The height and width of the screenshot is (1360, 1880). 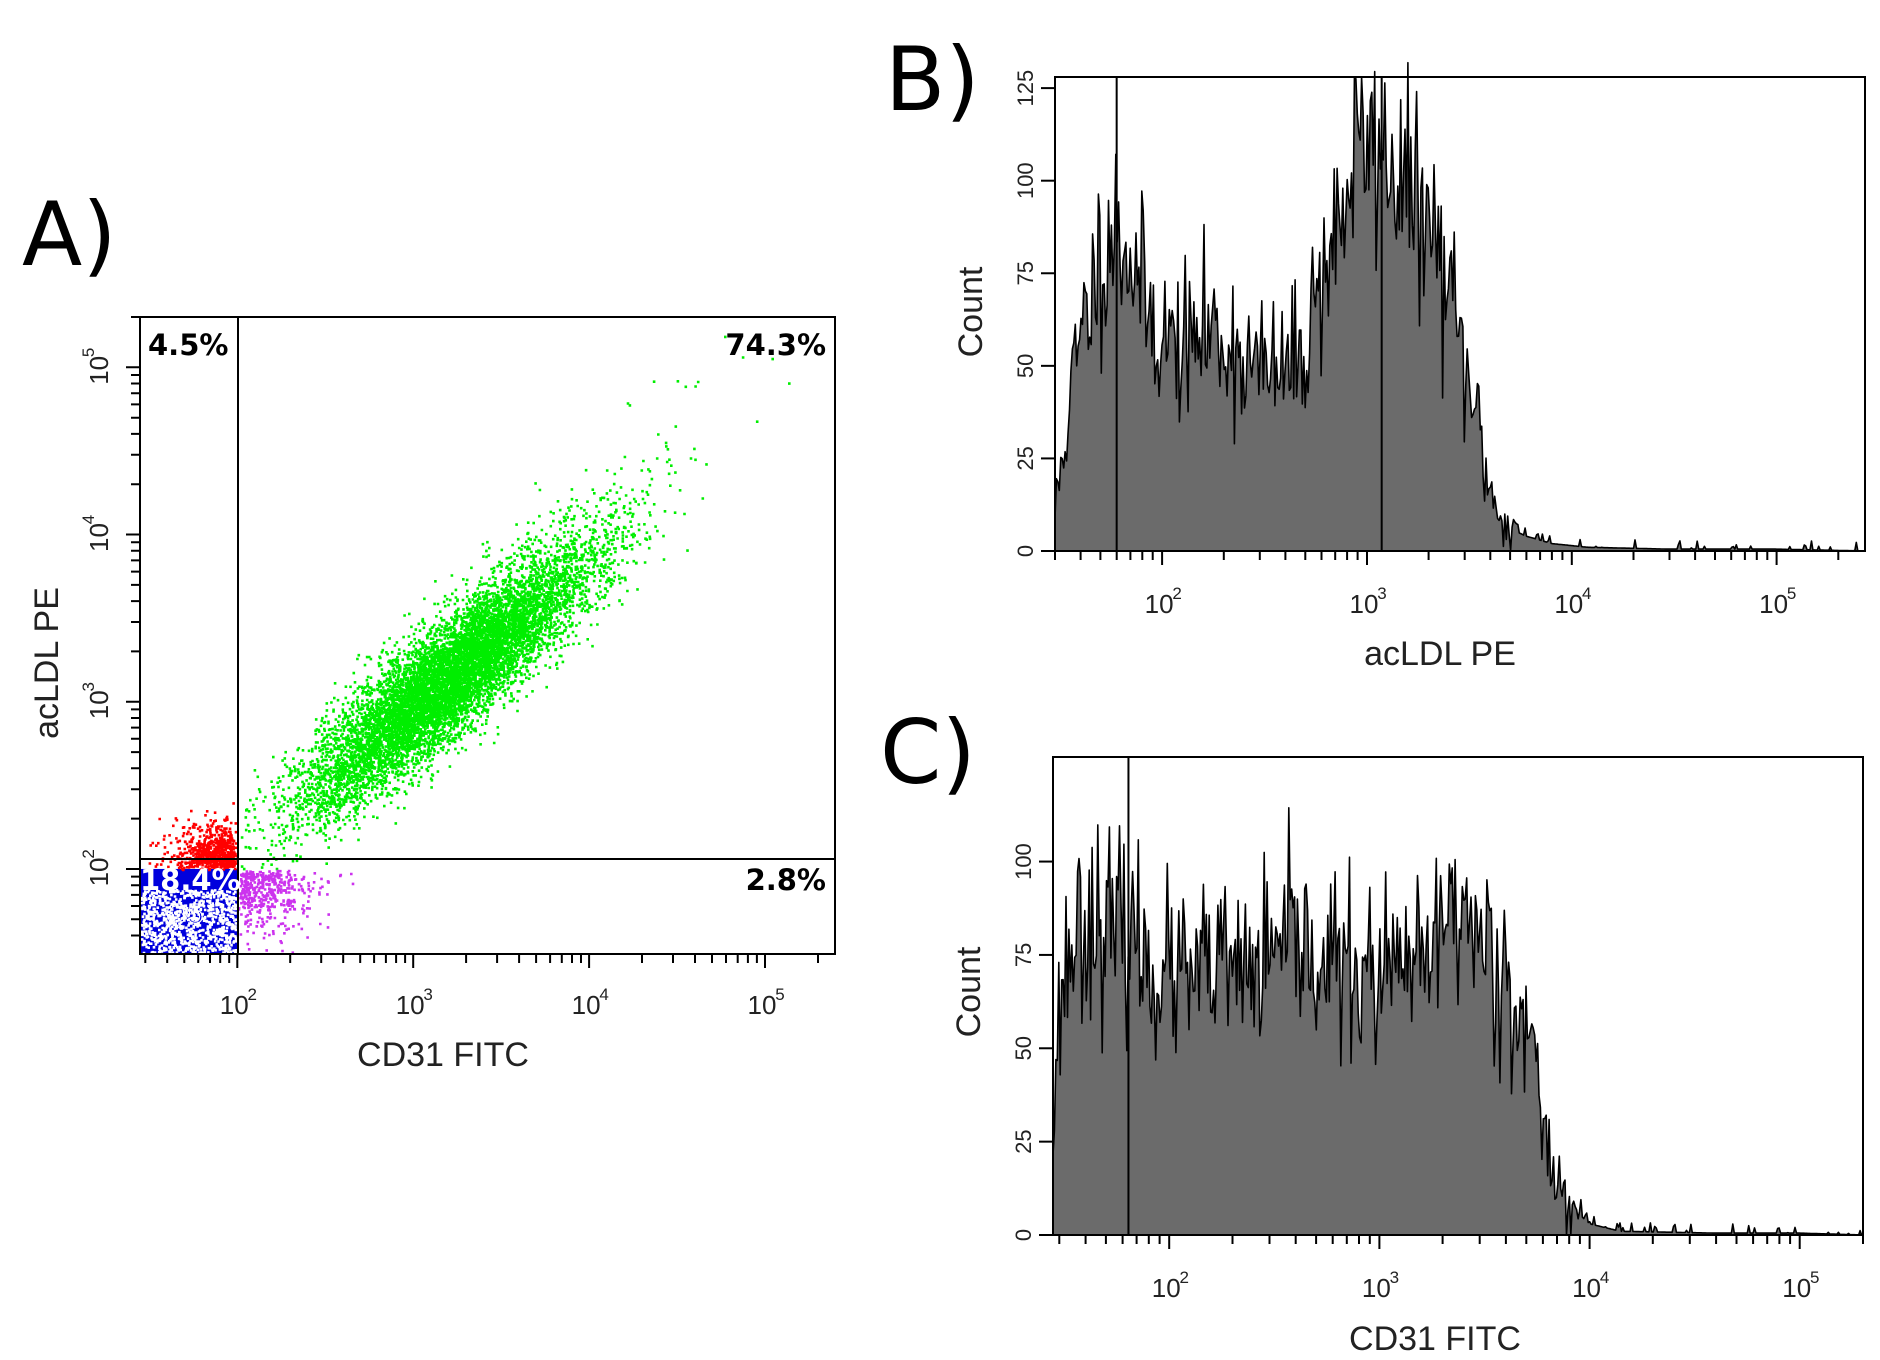 What do you see at coordinates (443, 1055) in the screenshot?
I see `scatter-x-title: CD31 FITC` at bounding box center [443, 1055].